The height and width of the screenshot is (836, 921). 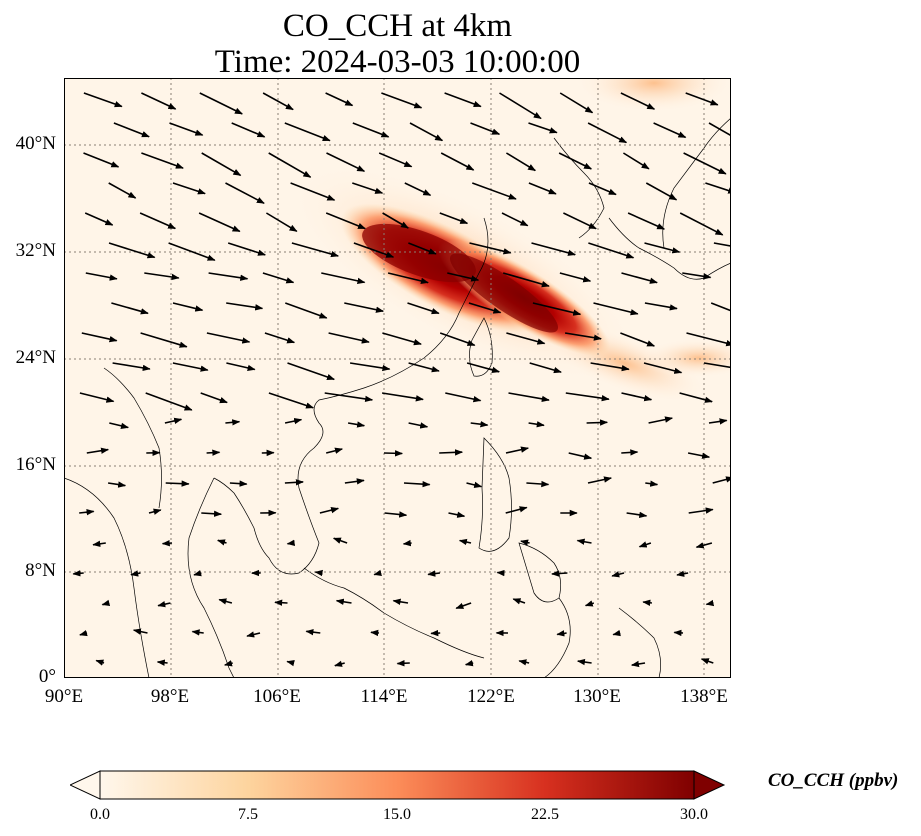 What do you see at coordinates (35, 143) in the screenshot?
I see `lat-label-40n: 40°N` at bounding box center [35, 143].